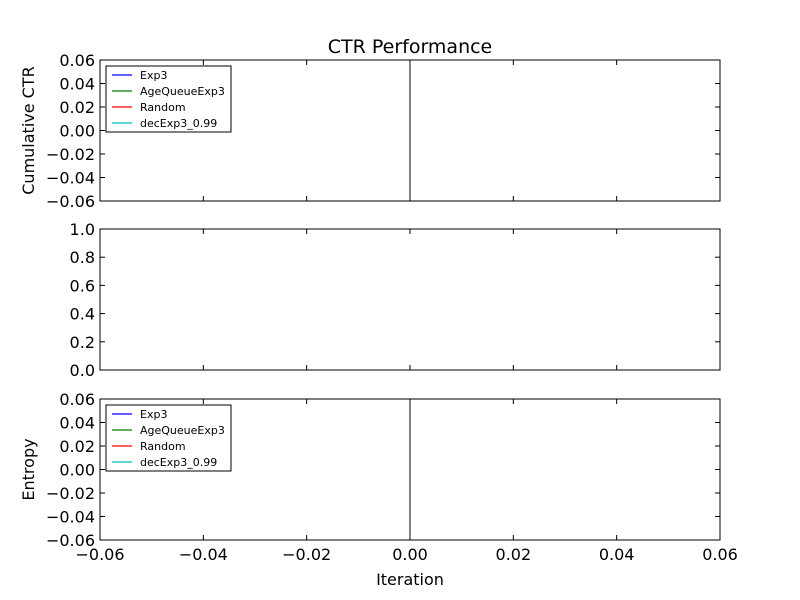 This screenshot has width=800, height=600. What do you see at coordinates (28, 469) in the screenshot?
I see `y-axis-title: Entropy` at bounding box center [28, 469].